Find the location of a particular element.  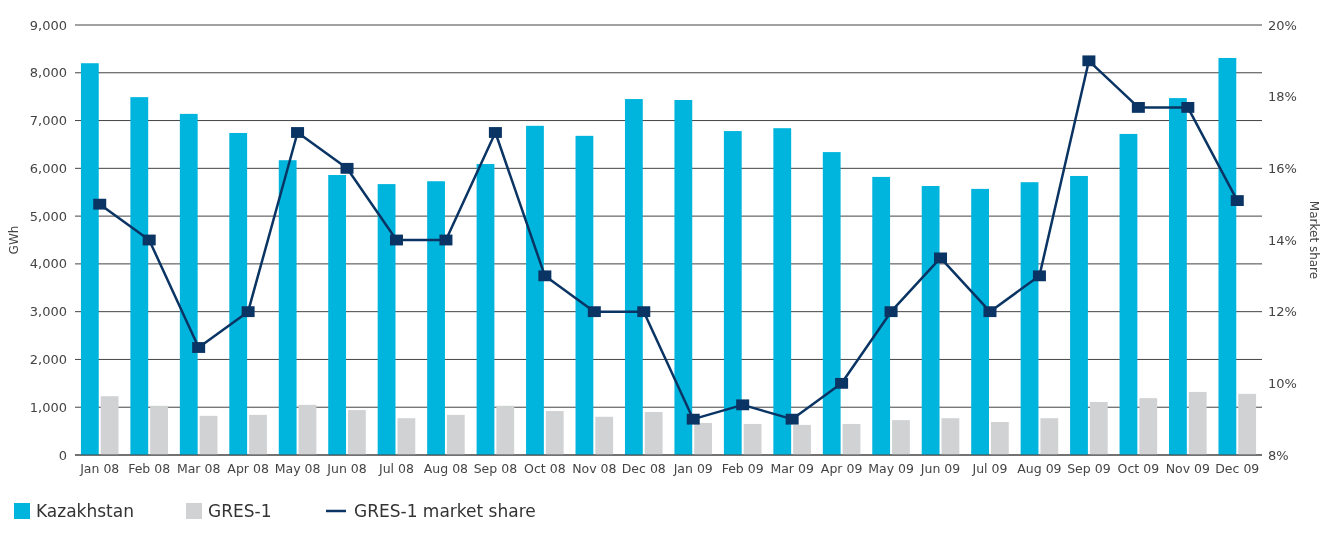

legend-label: GRES-1 is located at coordinates (240, 510).